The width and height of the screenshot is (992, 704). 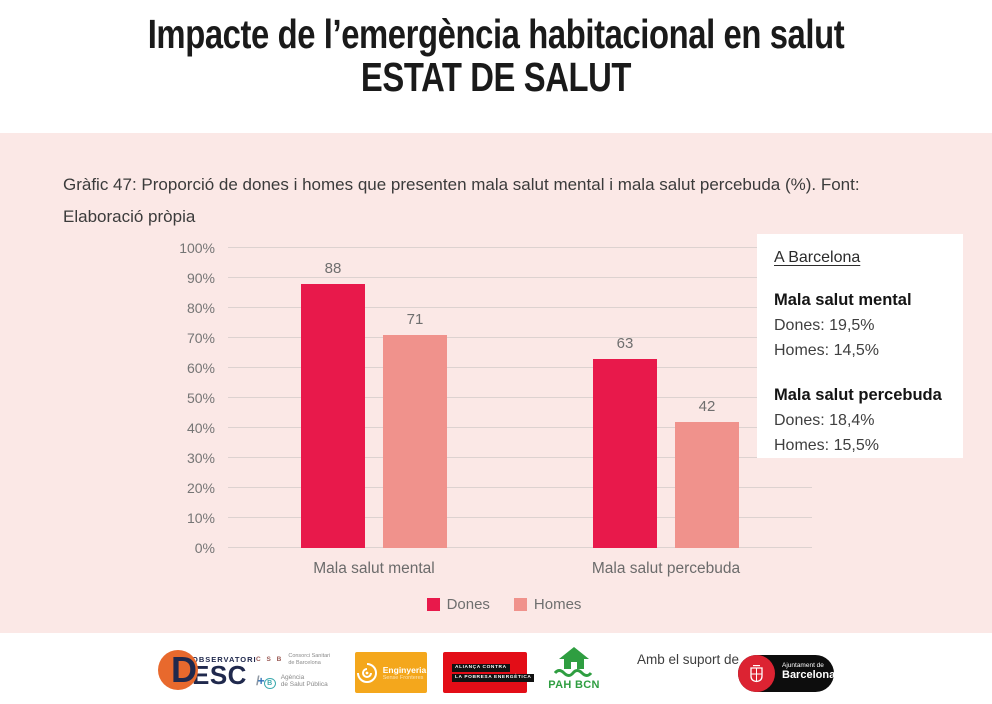 What do you see at coordinates (129, 216) in the screenshot?
I see `chart-caption-line2: Elaboració pròpia` at bounding box center [129, 216].